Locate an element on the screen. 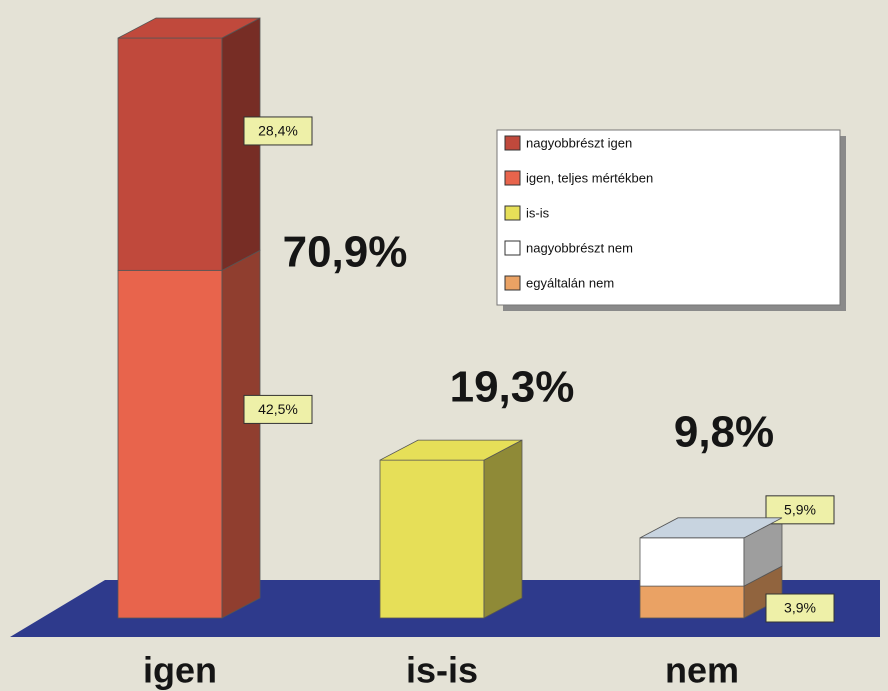 The image size is (888, 691). legend-label: egyáltalán nem is located at coordinates (570, 282).